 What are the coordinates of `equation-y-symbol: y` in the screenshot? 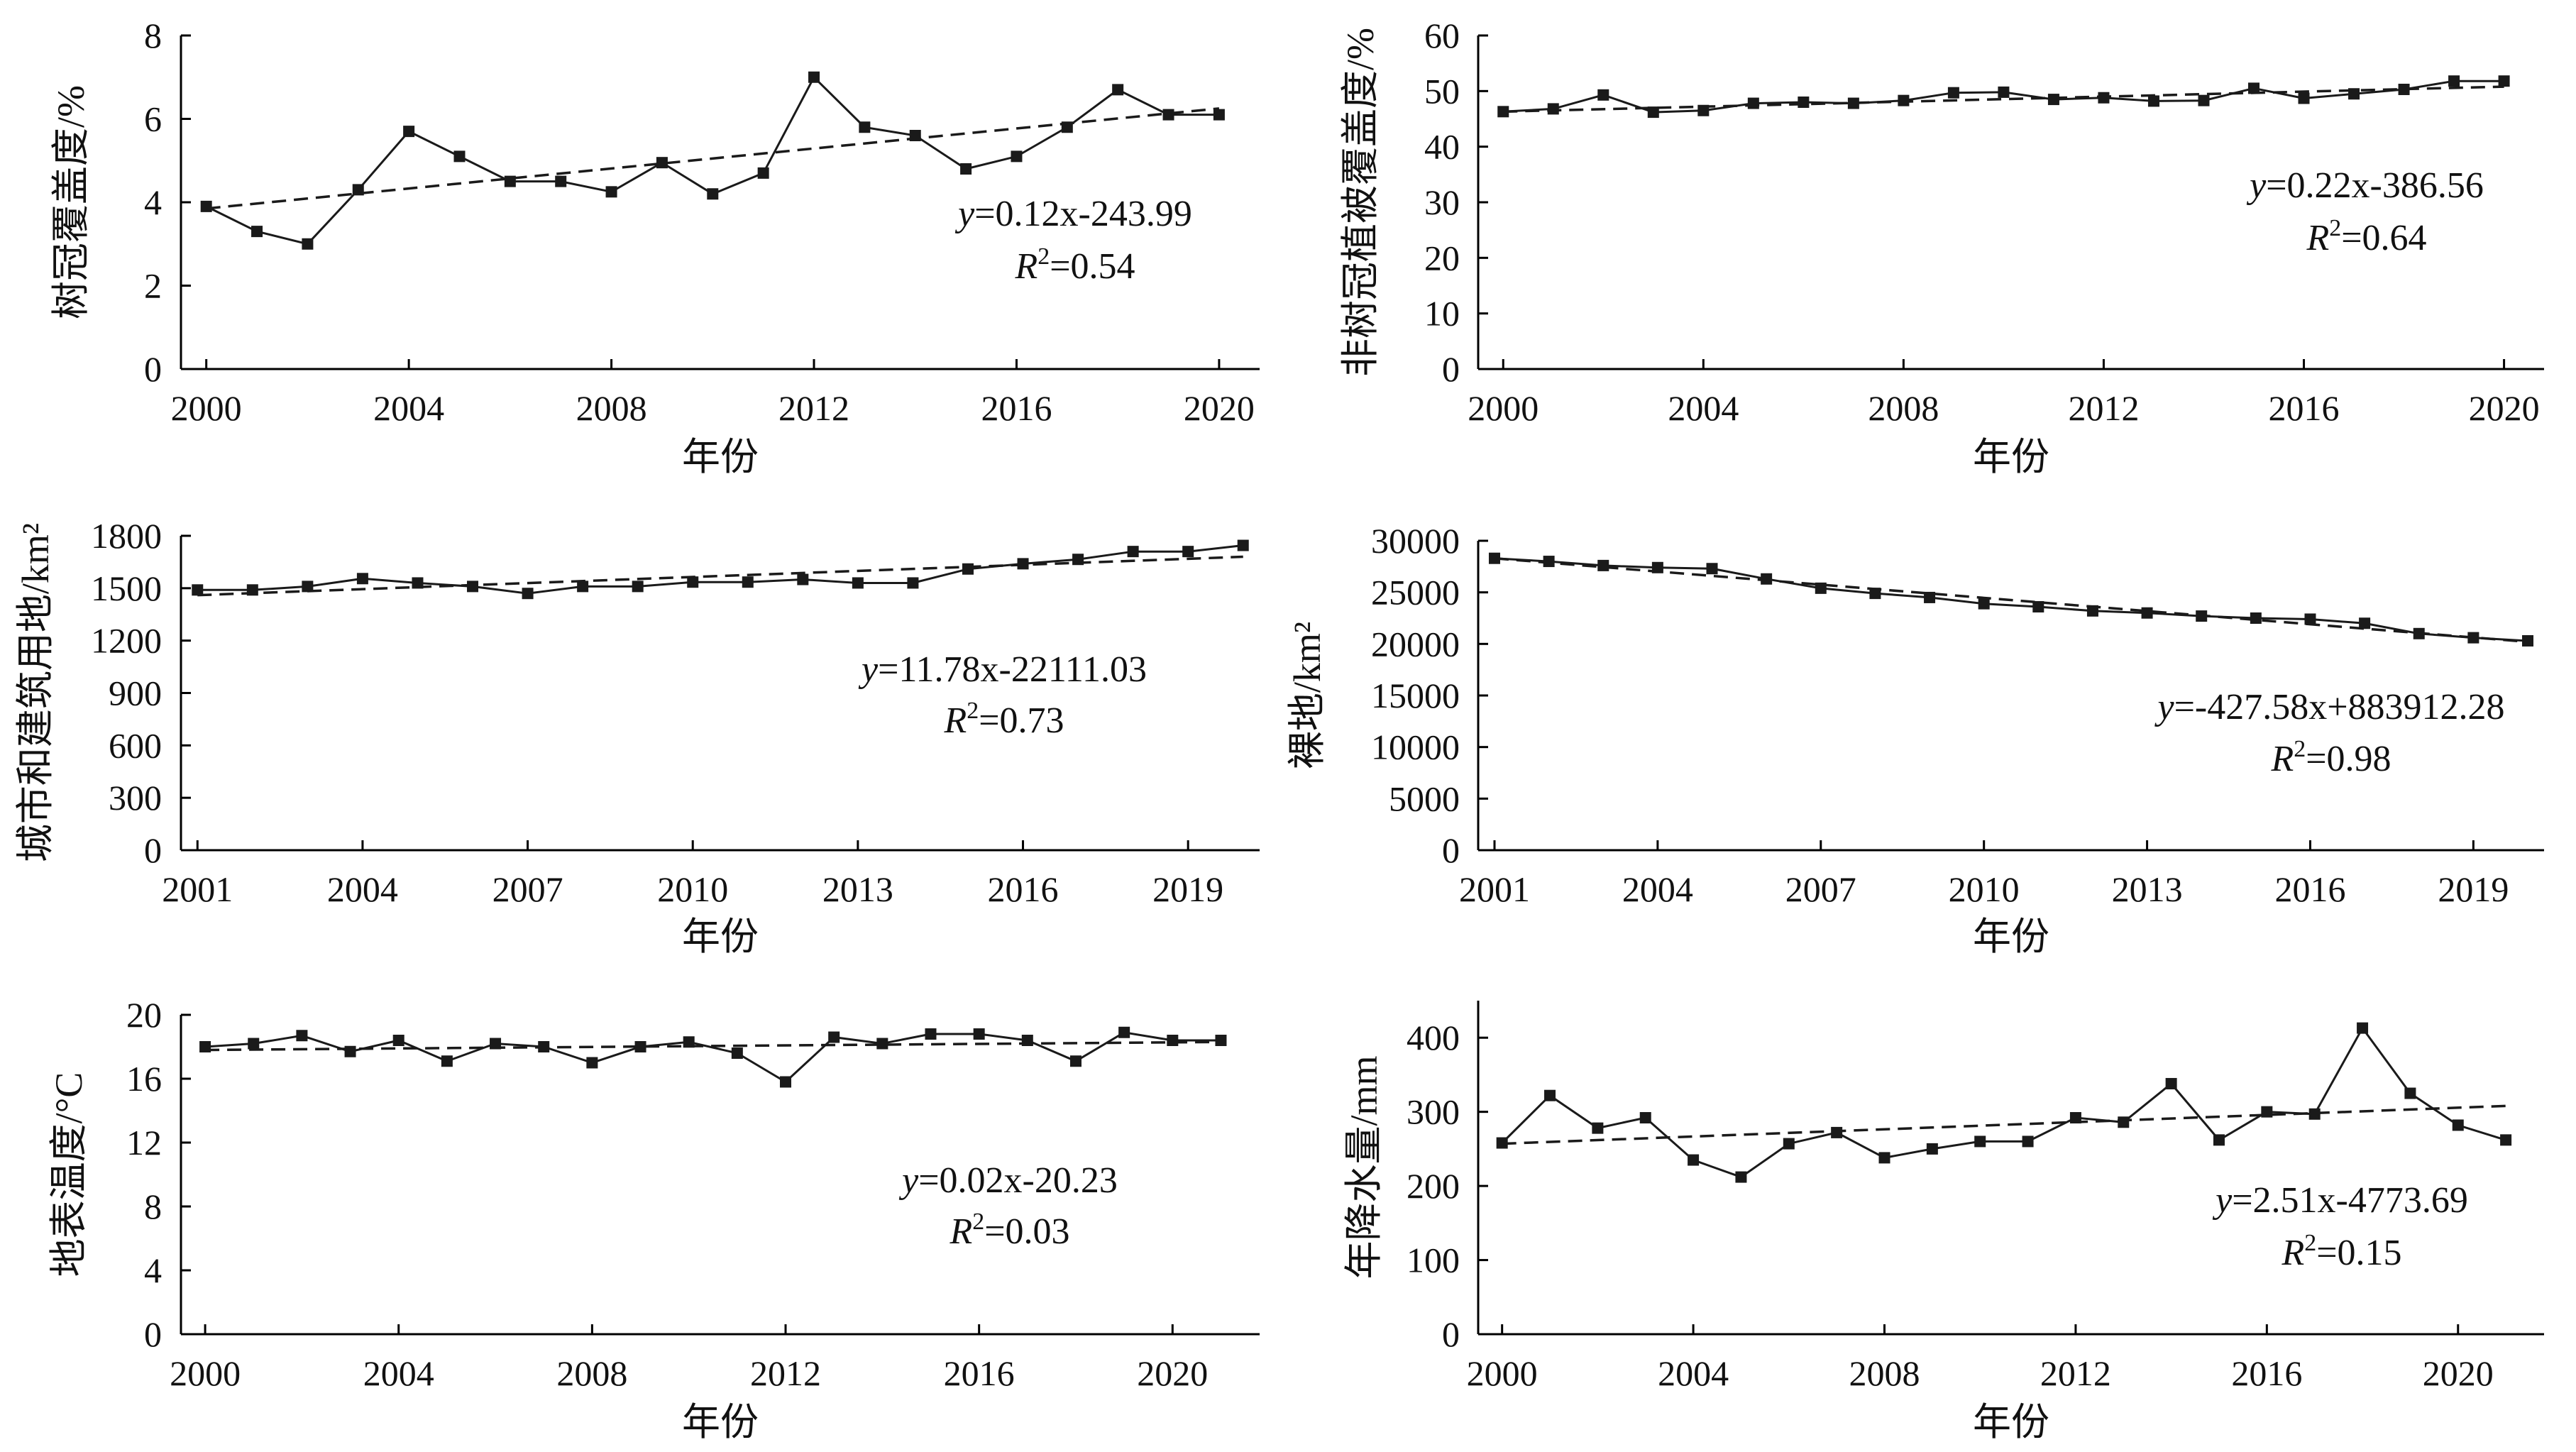 It's located at (2256, 185).